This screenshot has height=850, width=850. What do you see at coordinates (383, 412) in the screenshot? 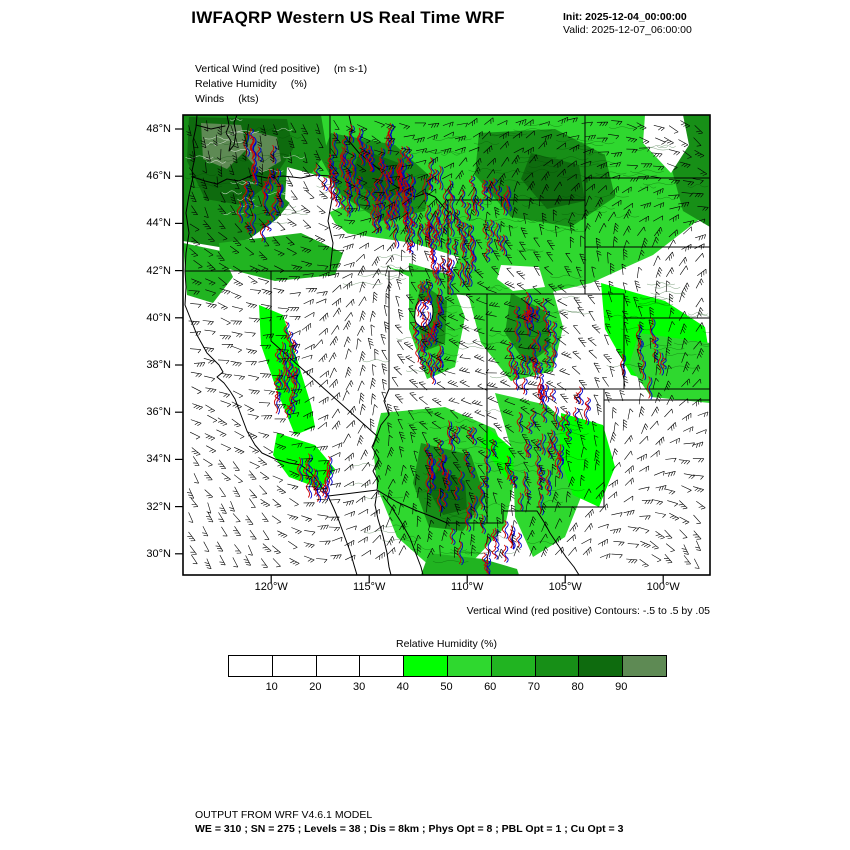
I see `state-border-nv-az-river` at bounding box center [383, 412].